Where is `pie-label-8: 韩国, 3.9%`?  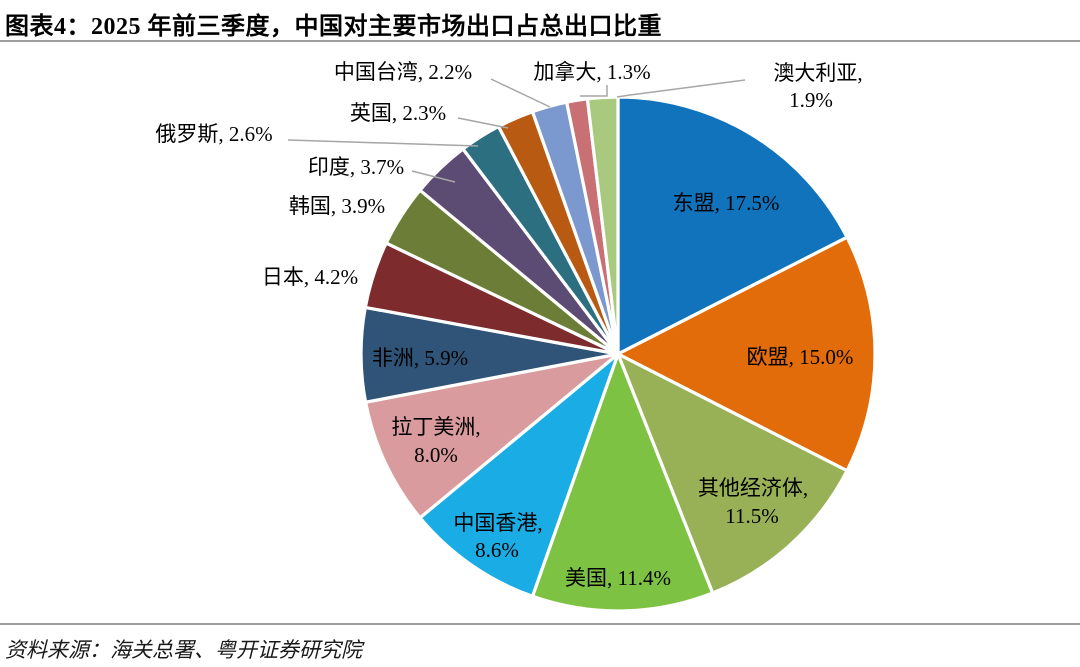
pie-label-8: 韩国, 3.9% is located at coordinates (337, 206).